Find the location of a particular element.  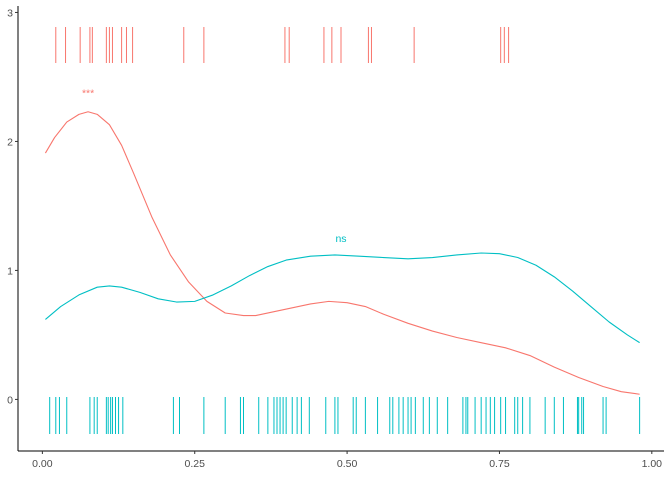

y-tick-label: 2 is located at coordinates (10, 142).